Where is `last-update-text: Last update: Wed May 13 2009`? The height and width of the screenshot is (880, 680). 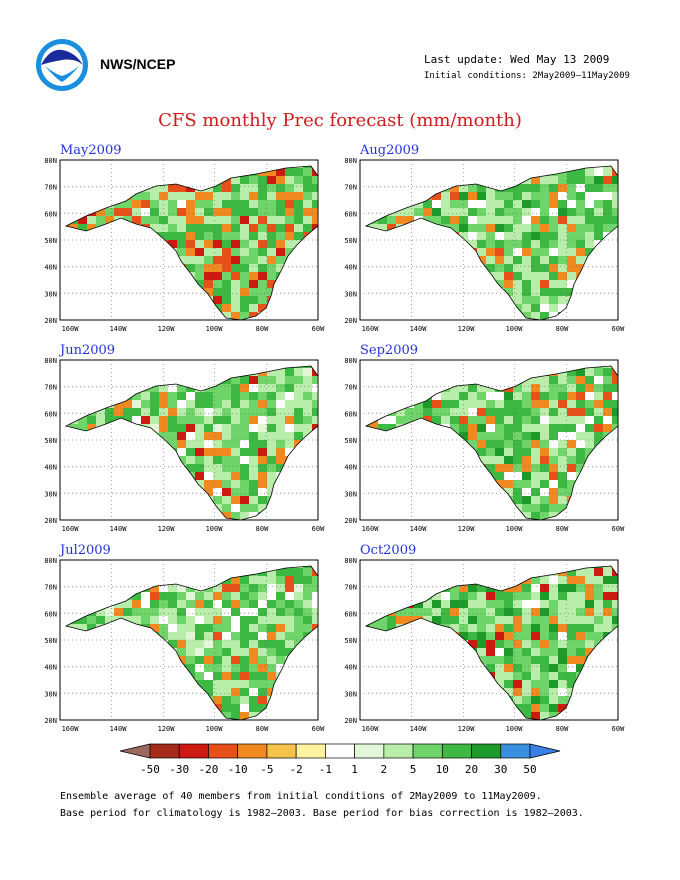
last-update-text: Last update: Wed May 13 2009 is located at coordinates (517, 59).